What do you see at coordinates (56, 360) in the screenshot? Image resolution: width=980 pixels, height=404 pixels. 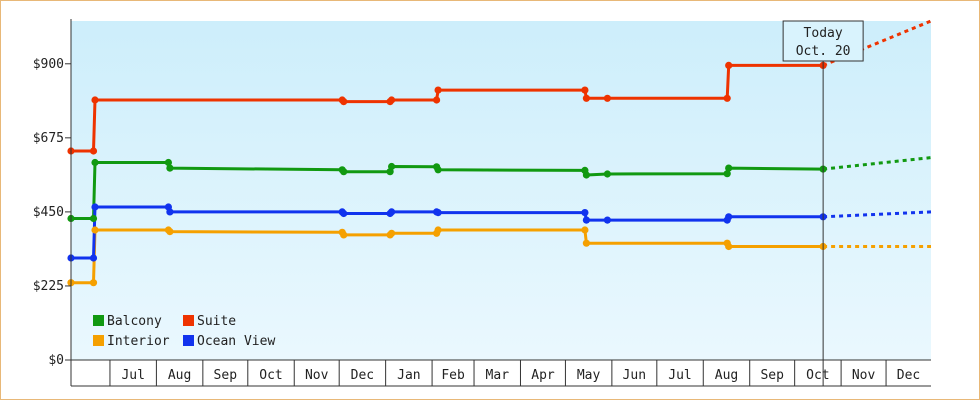 I see `y-tick-label: $0` at bounding box center [56, 360].